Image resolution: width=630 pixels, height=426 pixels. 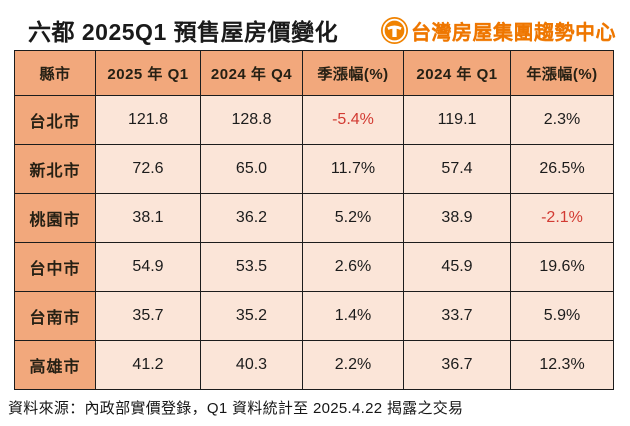 I want to click on column-header-yoy: 年漲幅(%), so click(x=562, y=73).